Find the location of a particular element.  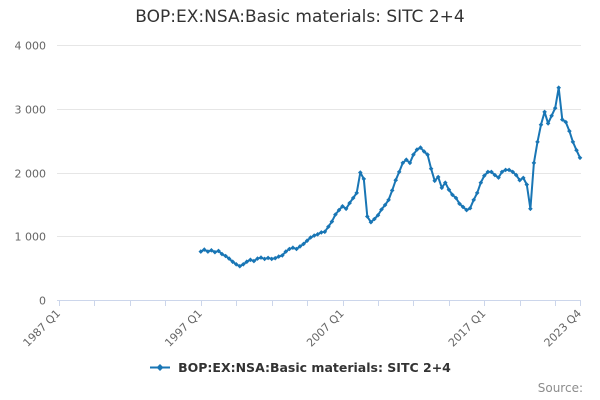

source-label: Source: is located at coordinates (560, 388).